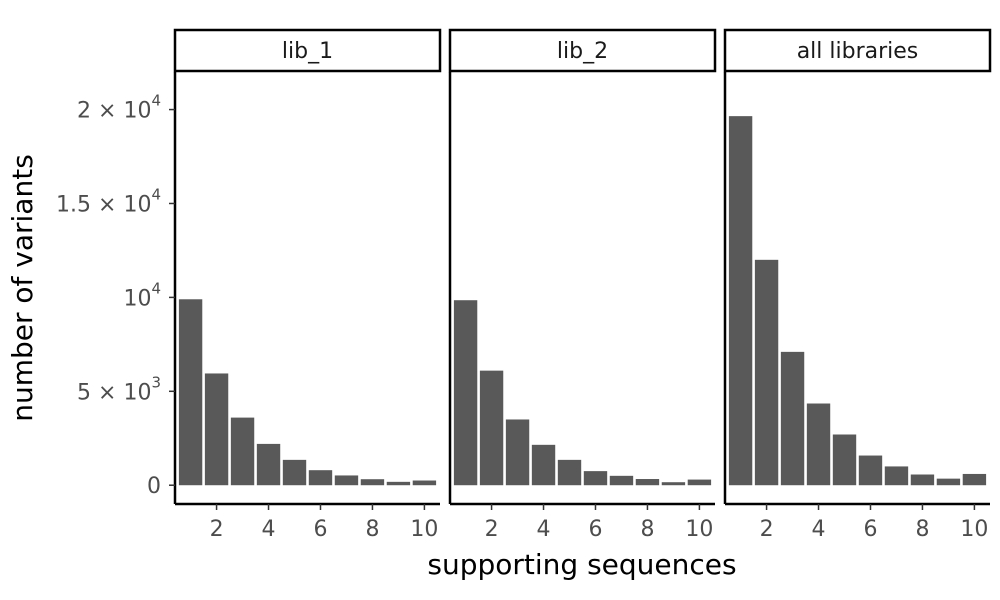  I want to click on y-tick-label: 2 × 10⁴, so click(119, 108).